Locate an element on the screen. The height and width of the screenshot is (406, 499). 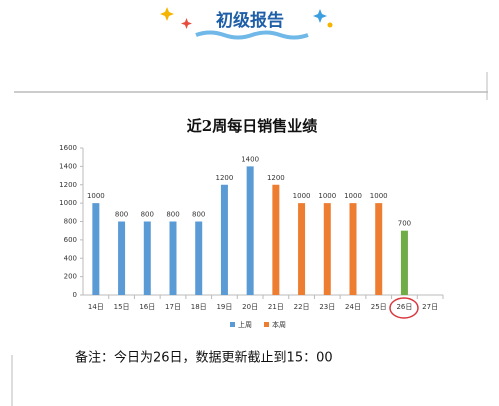
x-tick-label: 24日 is located at coordinates (353, 307).